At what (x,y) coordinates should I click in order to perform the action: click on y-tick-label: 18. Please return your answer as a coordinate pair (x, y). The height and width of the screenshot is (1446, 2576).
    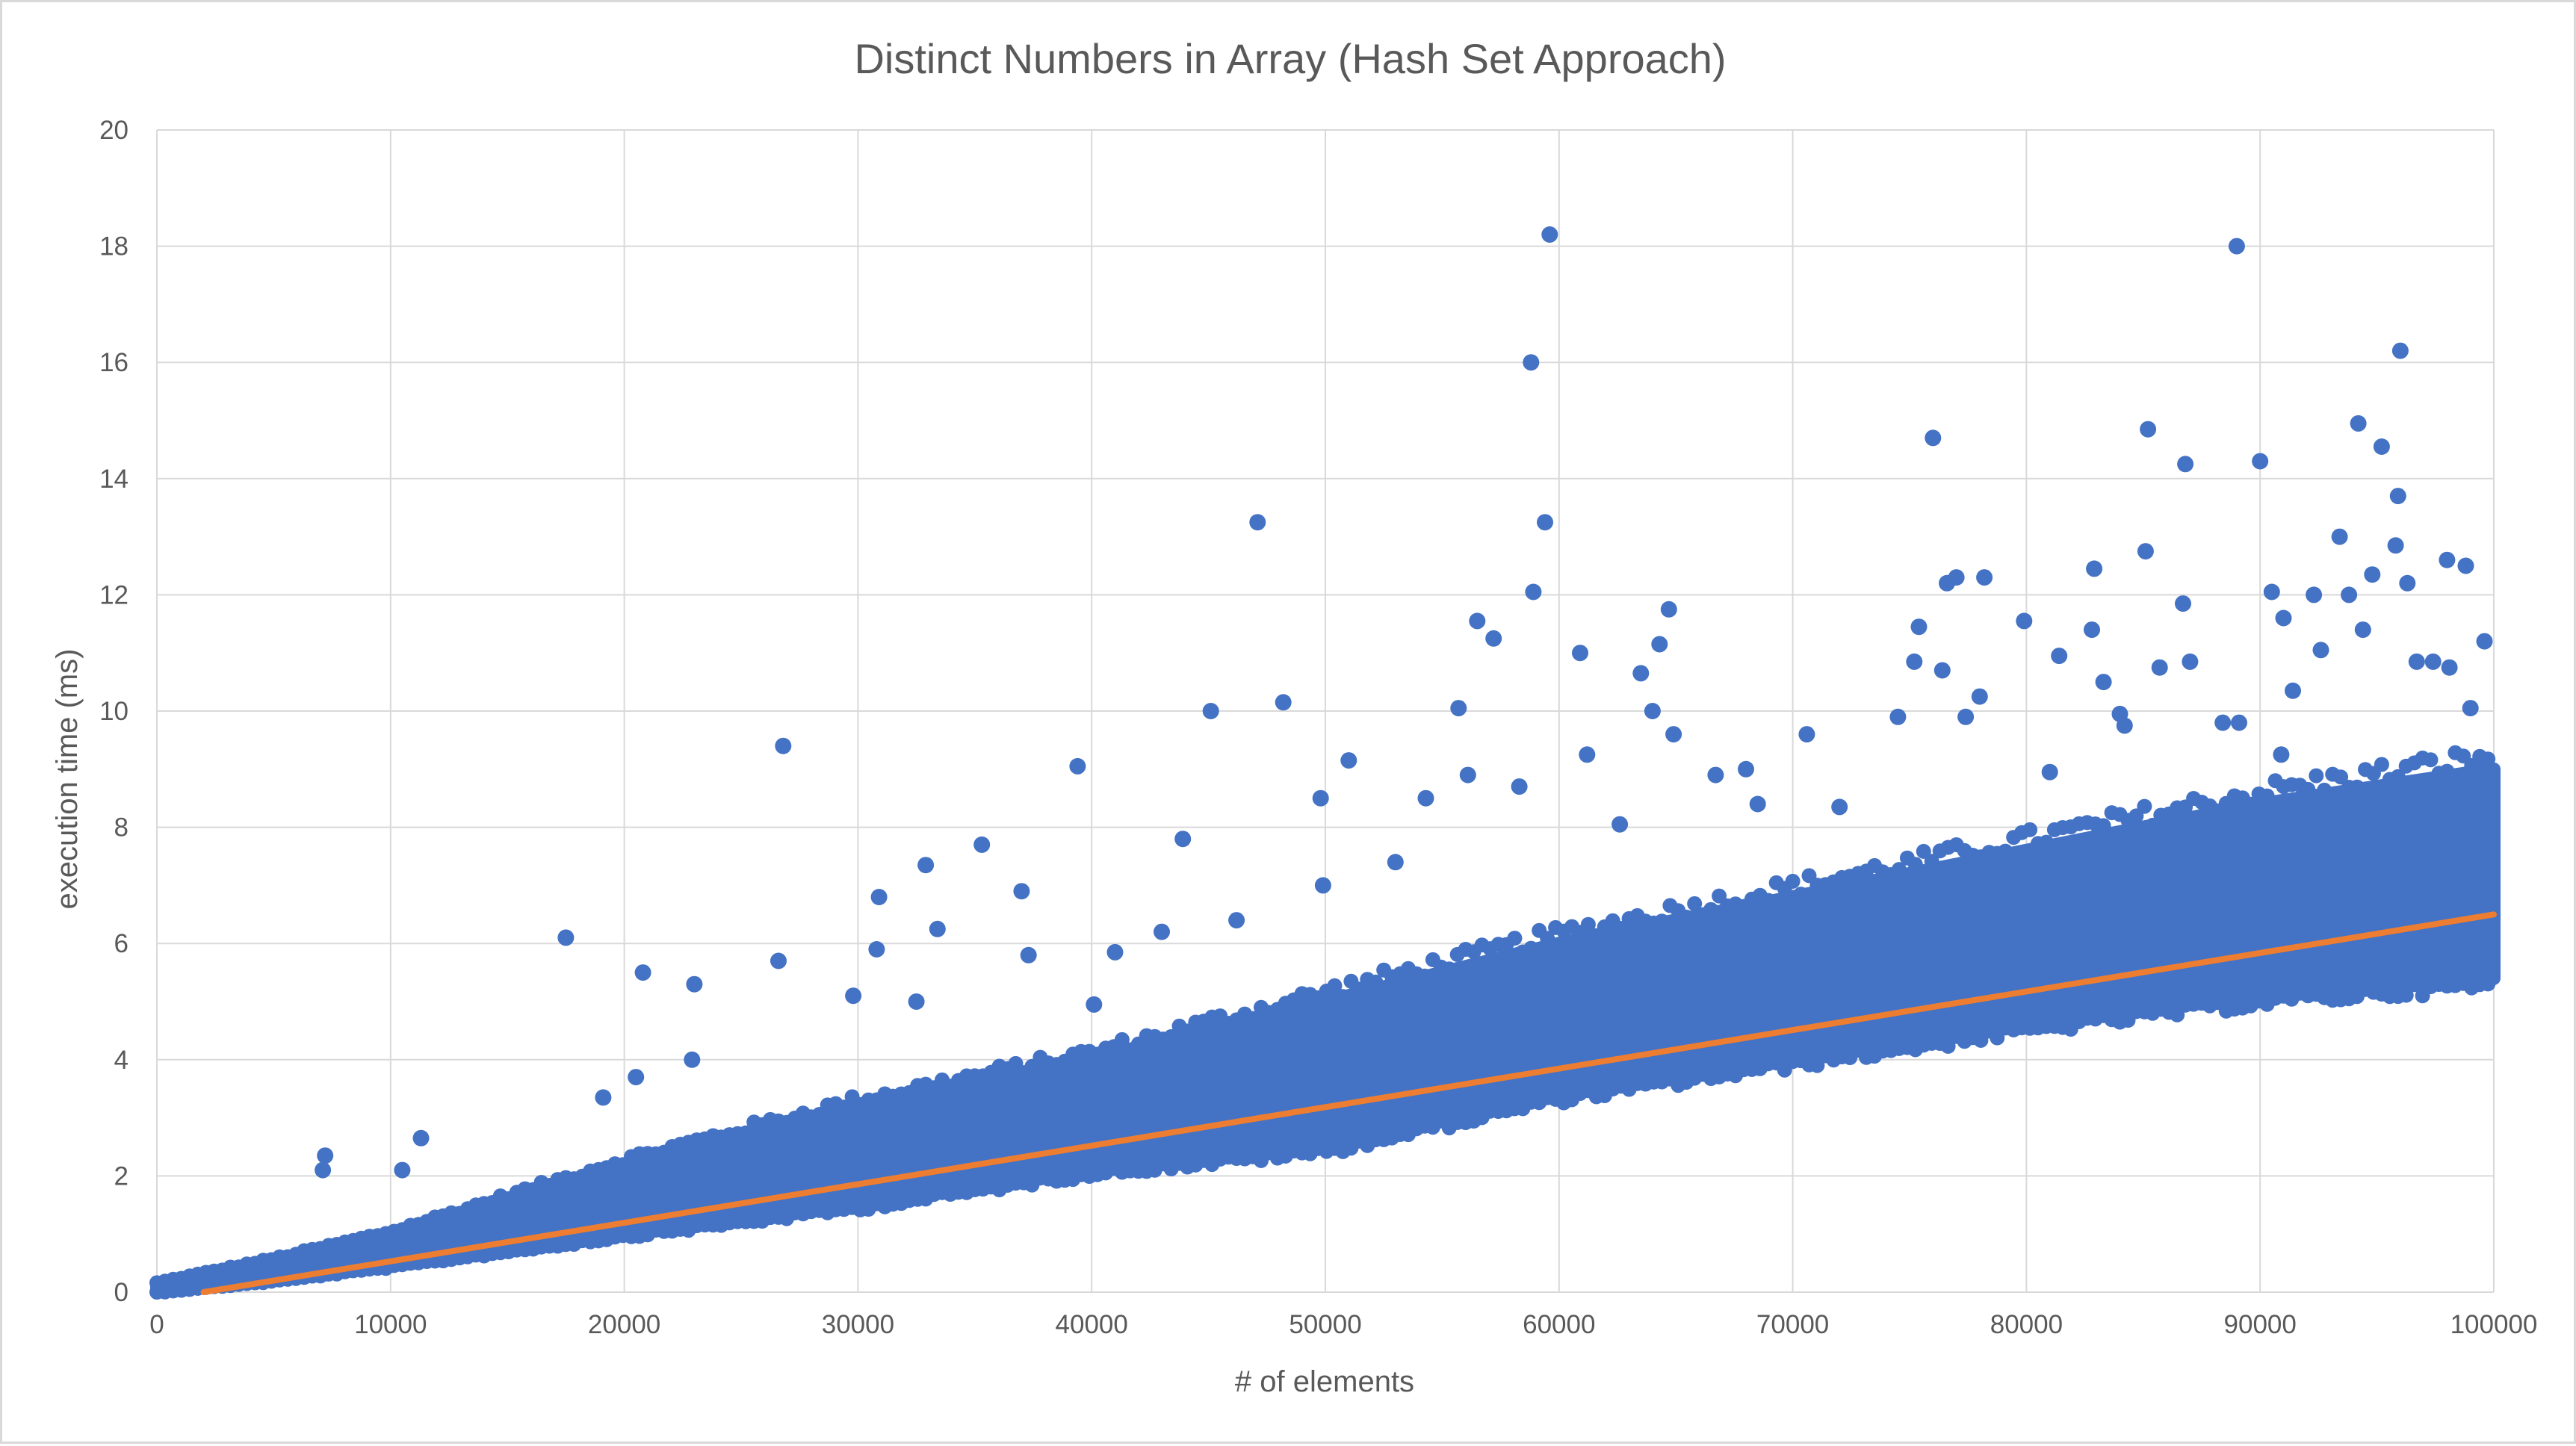
    Looking at the image, I should click on (114, 246).